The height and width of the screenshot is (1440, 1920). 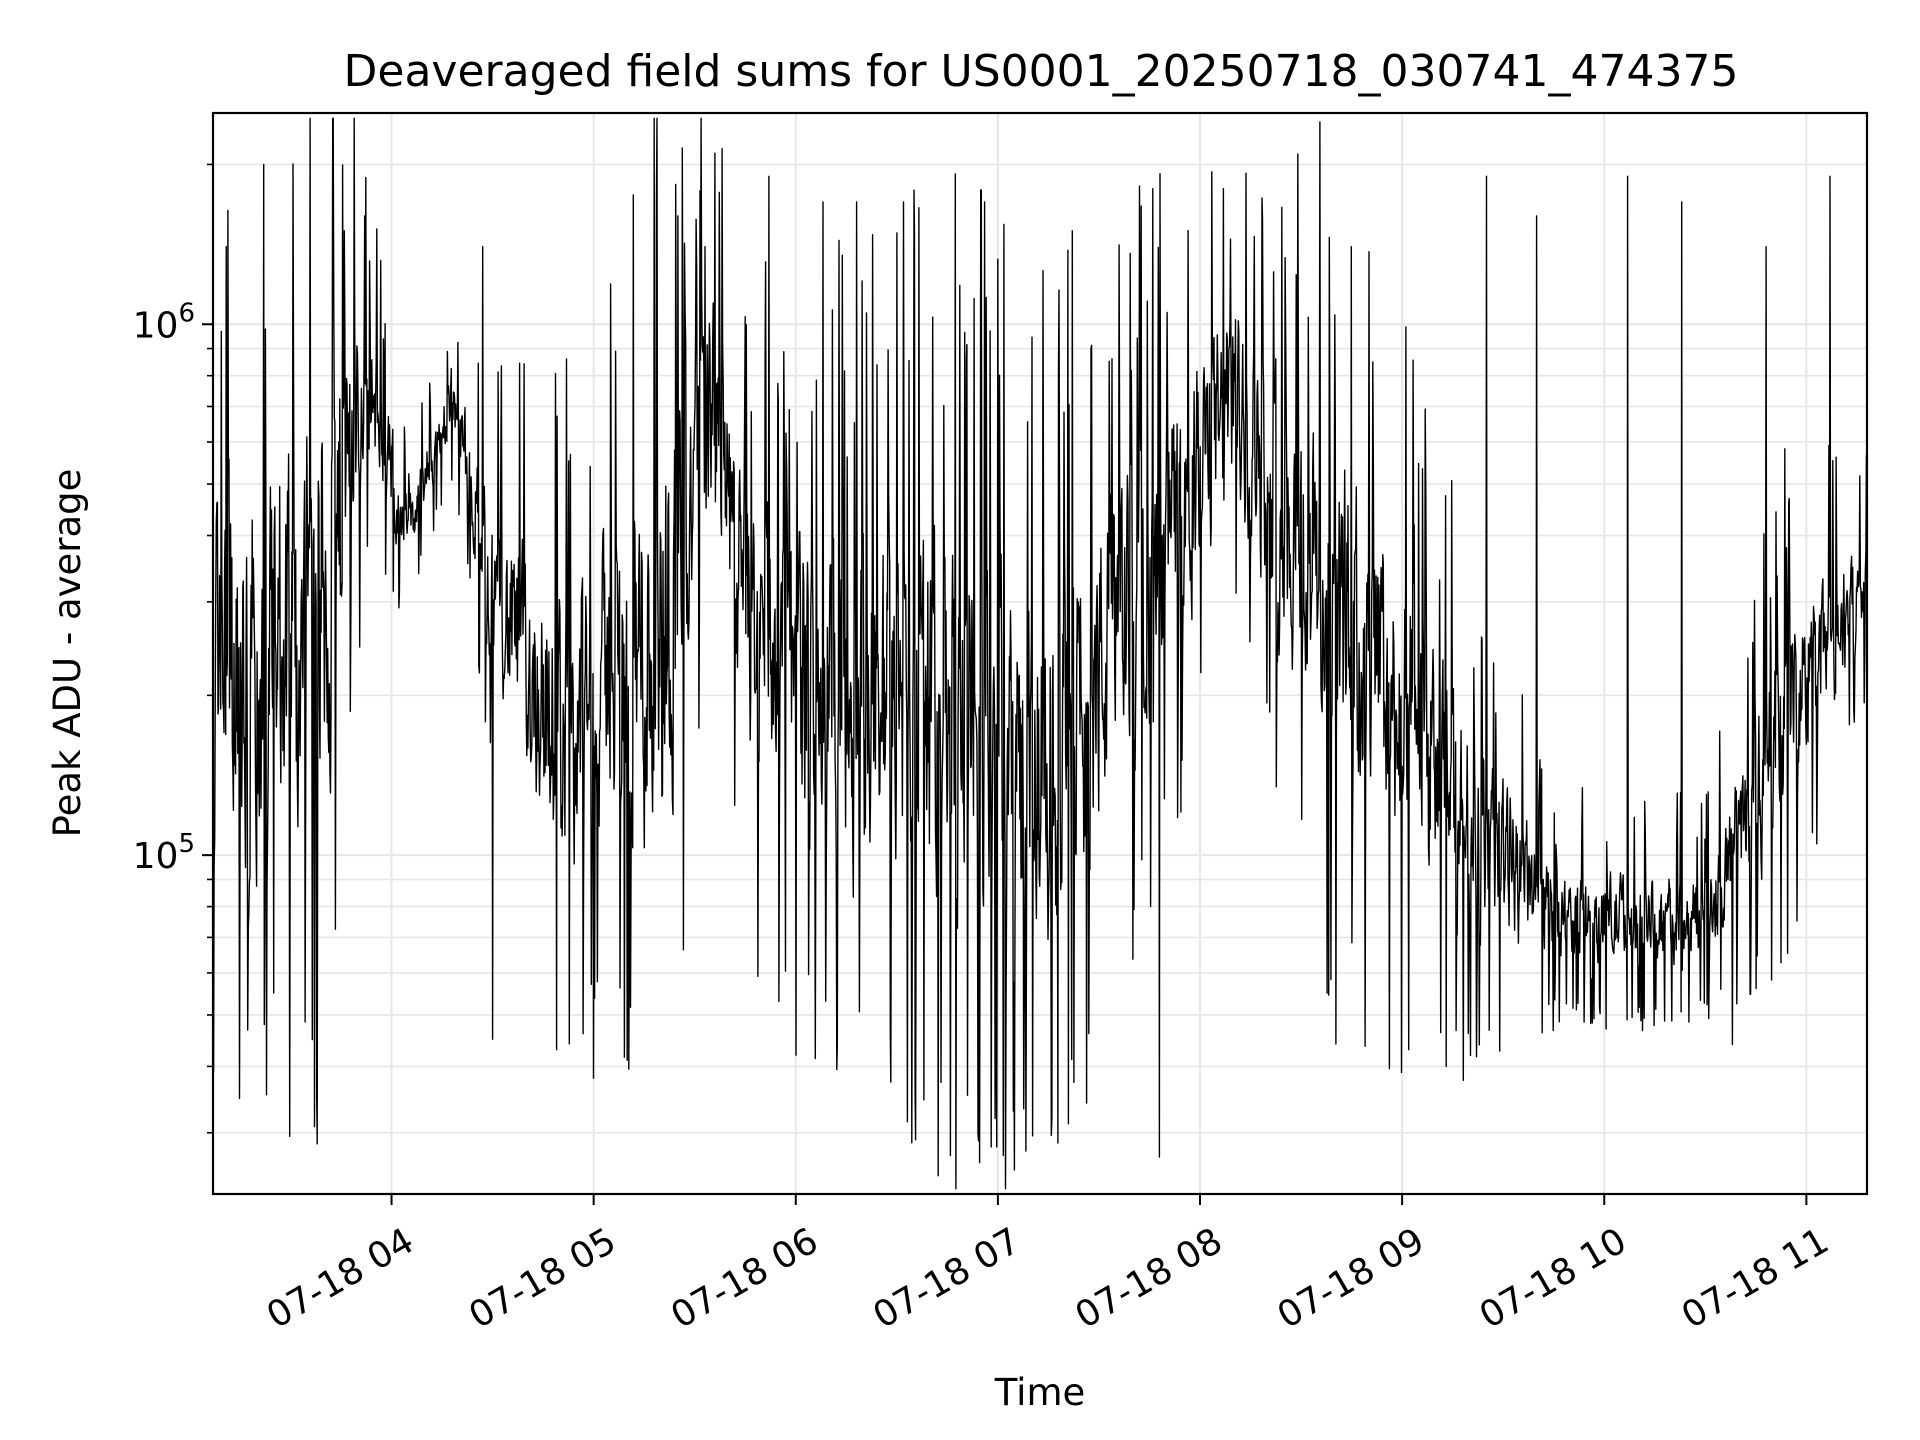 I want to click on y-tick-label: 10⁶, so click(x=164, y=322).